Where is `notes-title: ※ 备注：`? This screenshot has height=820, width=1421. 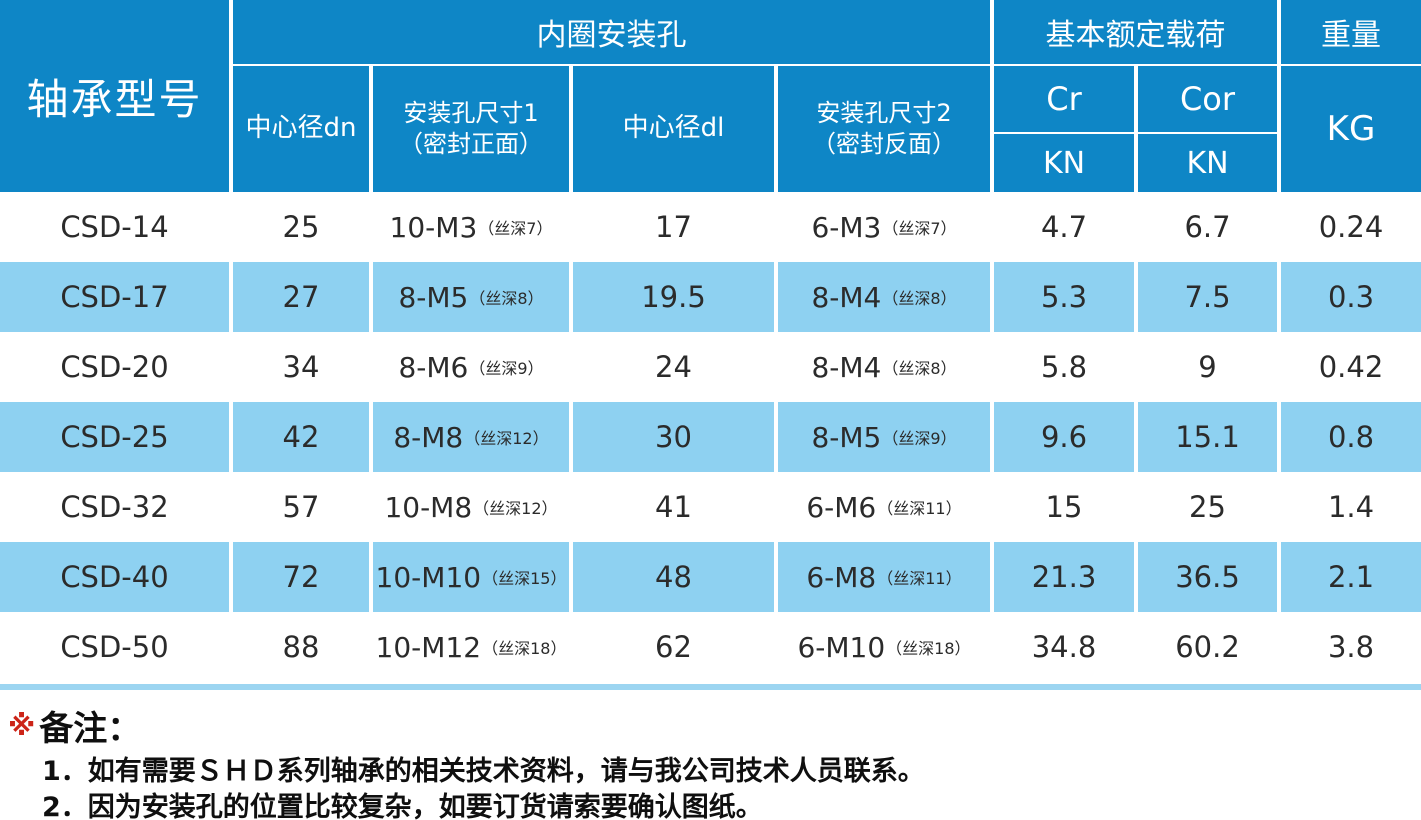 notes-title: ※ 备注： is located at coordinates (709, 725).